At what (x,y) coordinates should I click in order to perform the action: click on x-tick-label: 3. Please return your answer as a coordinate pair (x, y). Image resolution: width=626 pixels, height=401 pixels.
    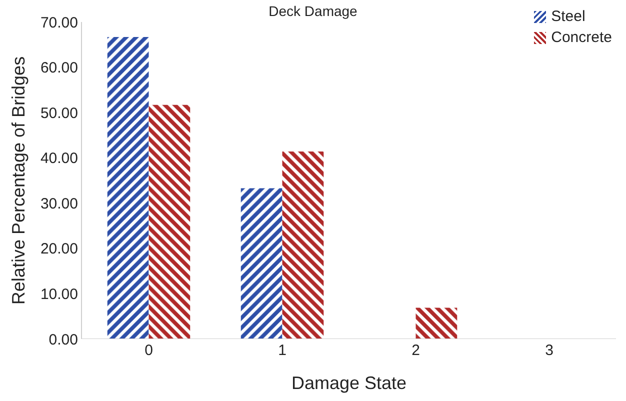
    Looking at the image, I should click on (549, 350).